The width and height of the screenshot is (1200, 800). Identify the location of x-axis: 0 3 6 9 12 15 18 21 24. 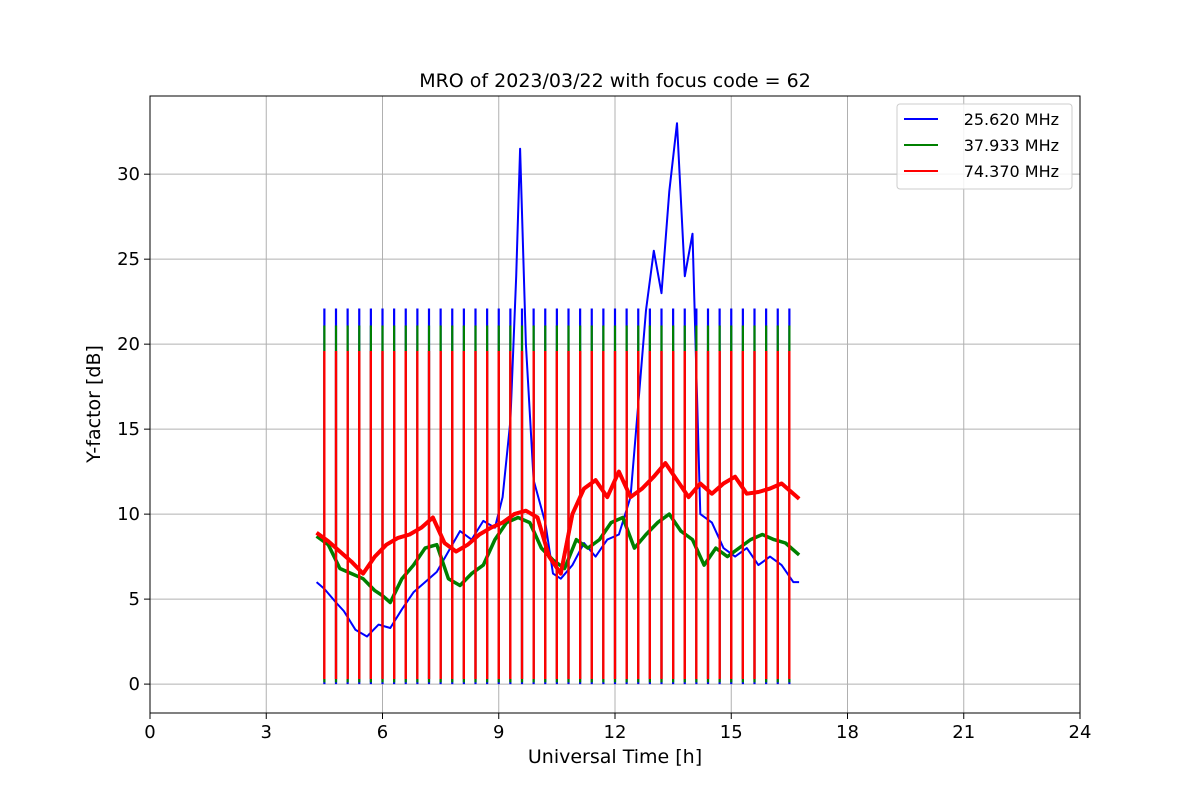
(617, 728).